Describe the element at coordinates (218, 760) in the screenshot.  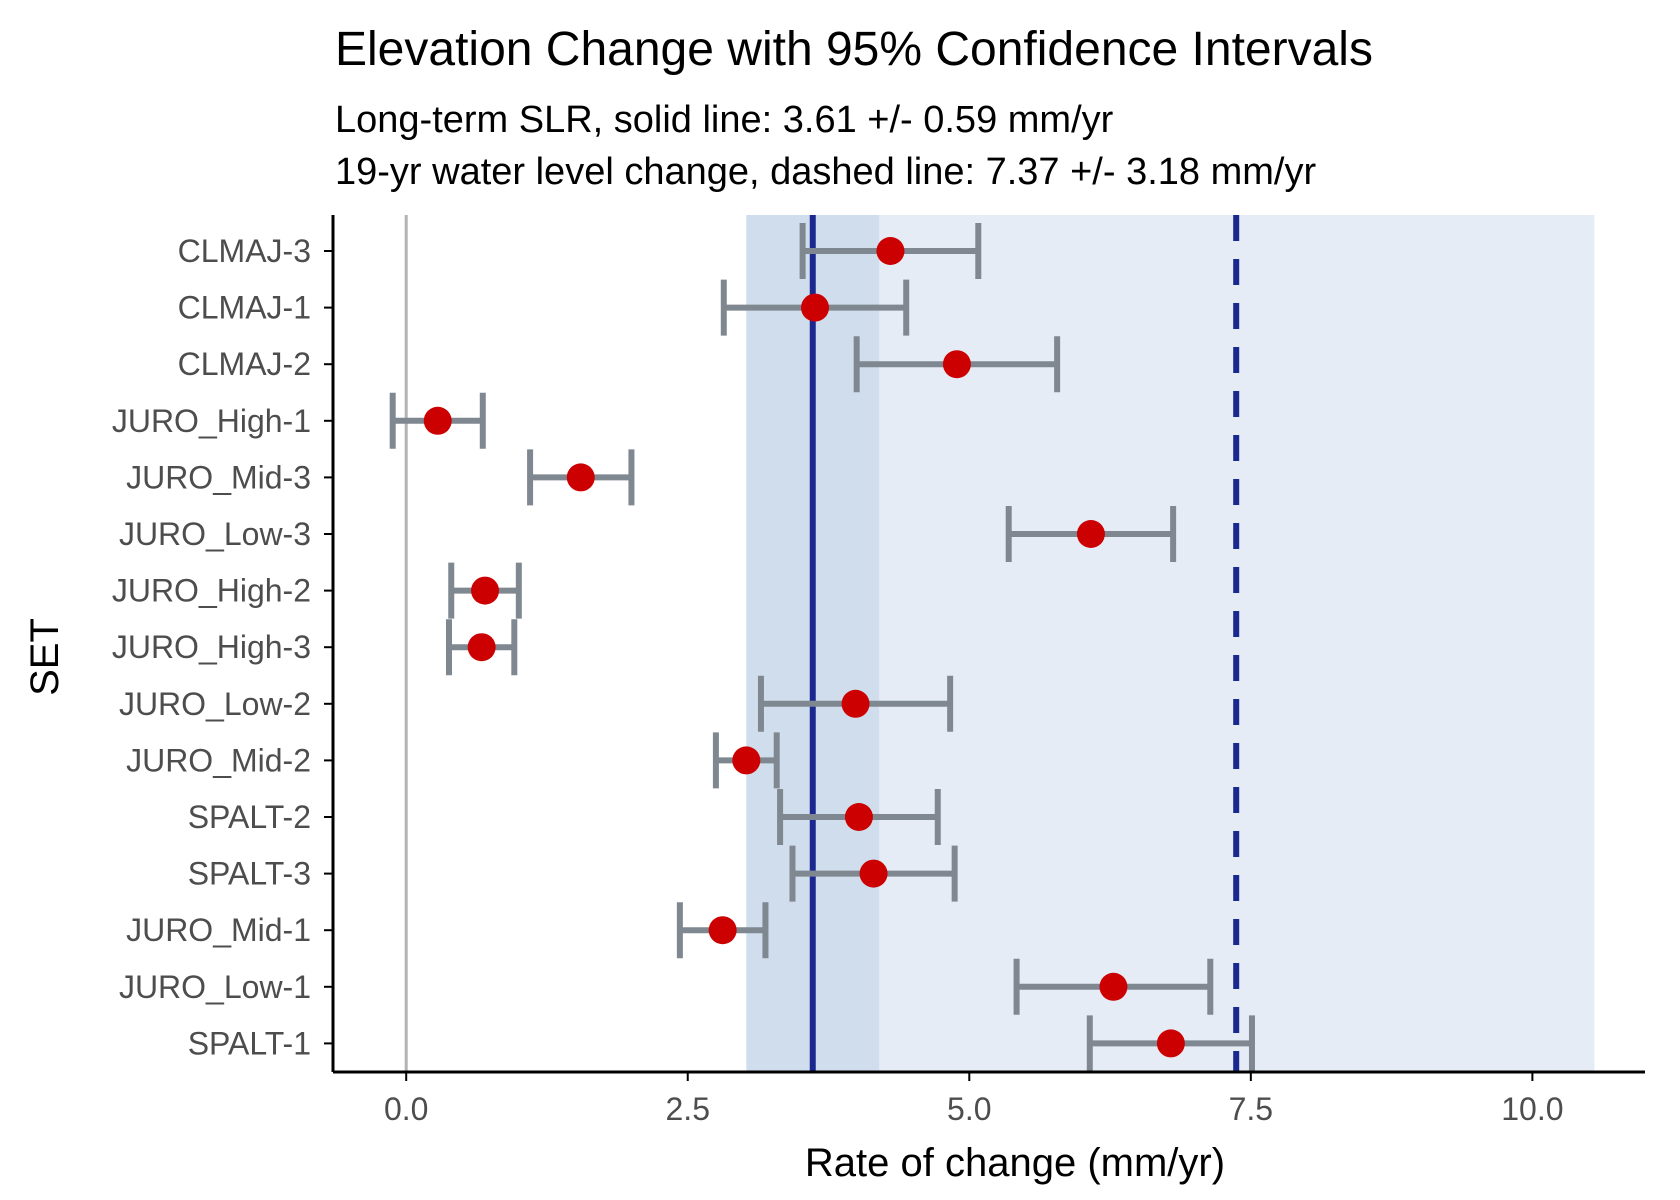
I see `y-tick-label: JURO_Mid-2` at that location.